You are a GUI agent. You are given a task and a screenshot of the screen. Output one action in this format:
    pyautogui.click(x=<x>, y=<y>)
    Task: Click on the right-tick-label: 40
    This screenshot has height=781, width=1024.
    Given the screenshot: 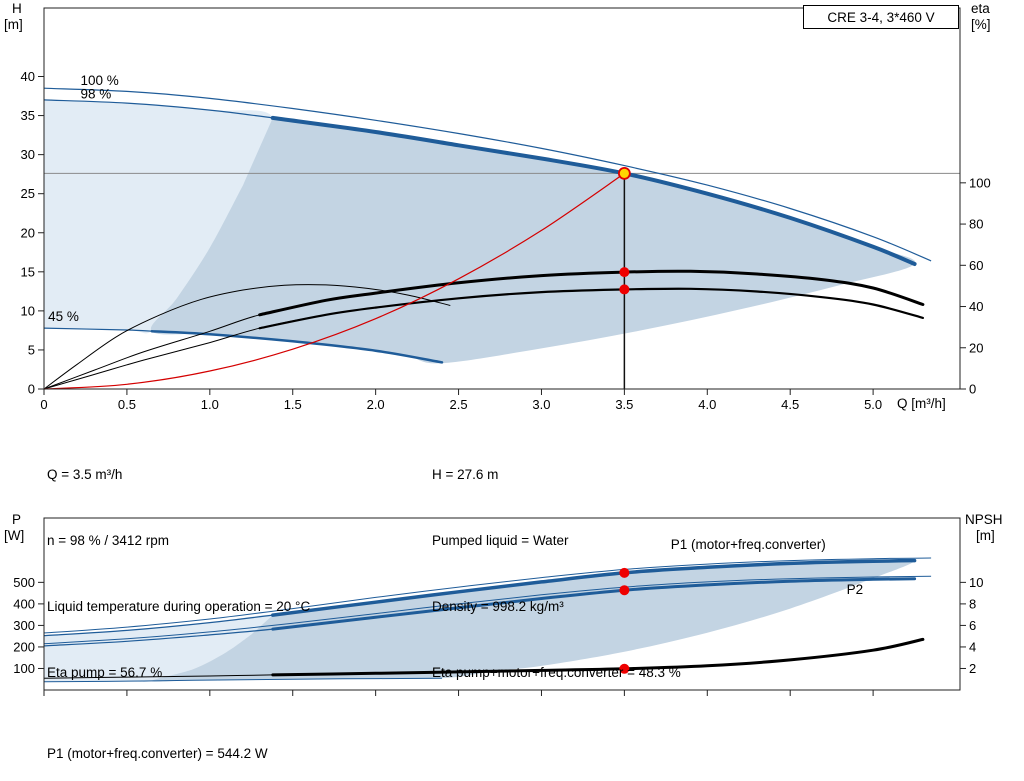 What is the action you would take?
    pyautogui.click(x=976, y=306)
    